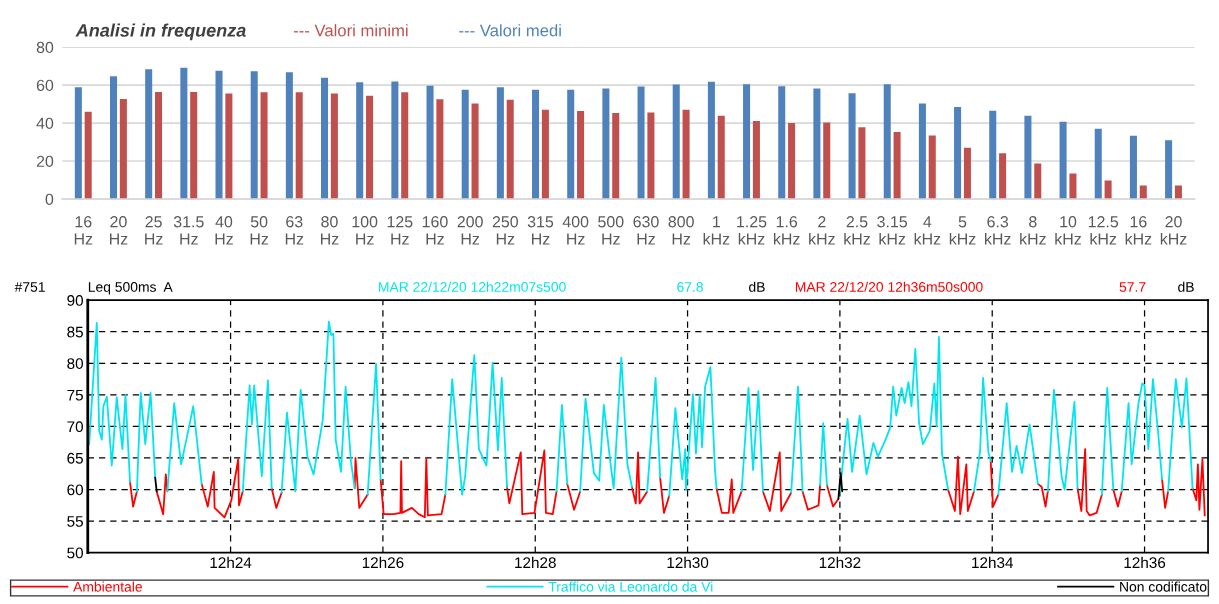  I want to click on text: Leq 500ms A, so click(130, 288).